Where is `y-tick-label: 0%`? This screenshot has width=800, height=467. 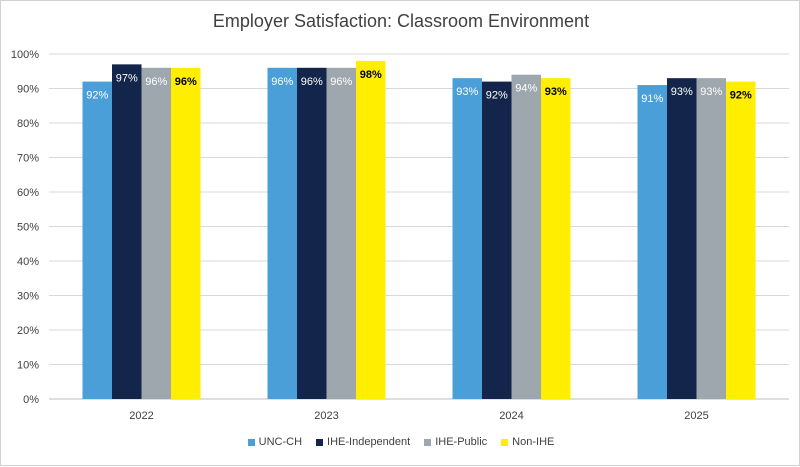 y-tick-label: 0% is located at coordinates (31, 400).